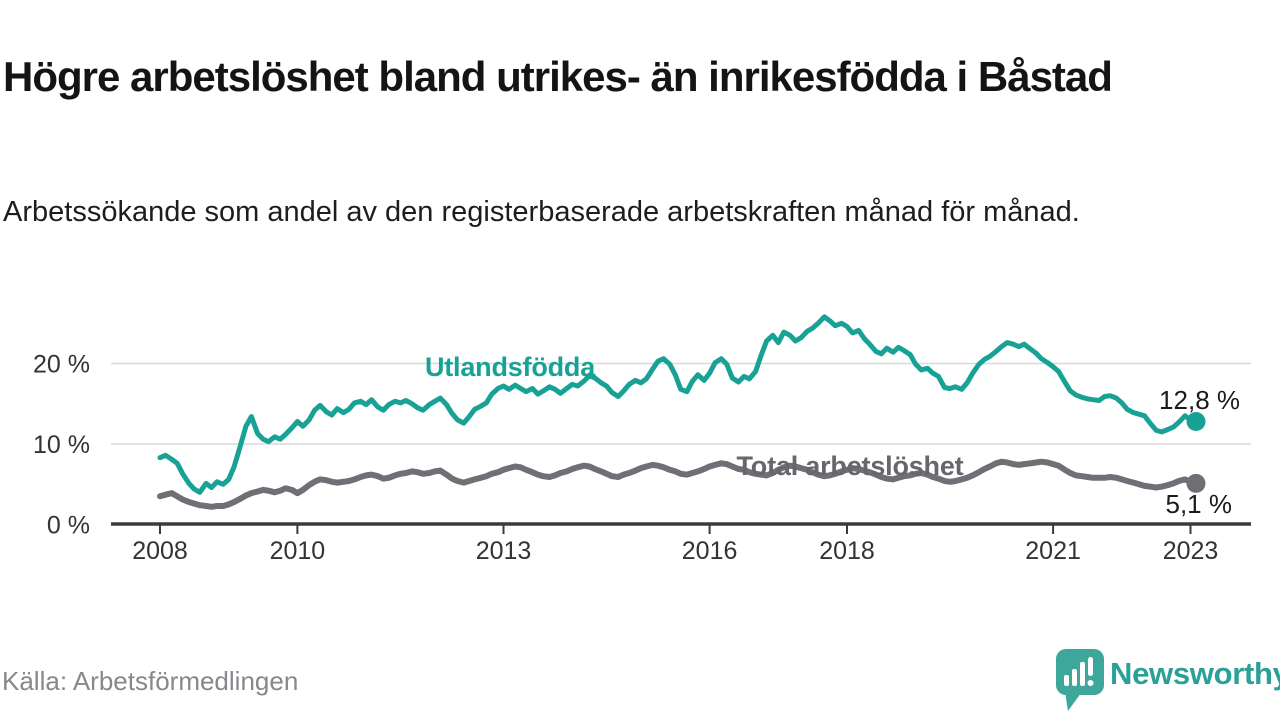  What do you see at coordinates (850, 466) in the screenshot?
I see `series-label-total: Total arbetslöshet` at bounding box center [850, 466].